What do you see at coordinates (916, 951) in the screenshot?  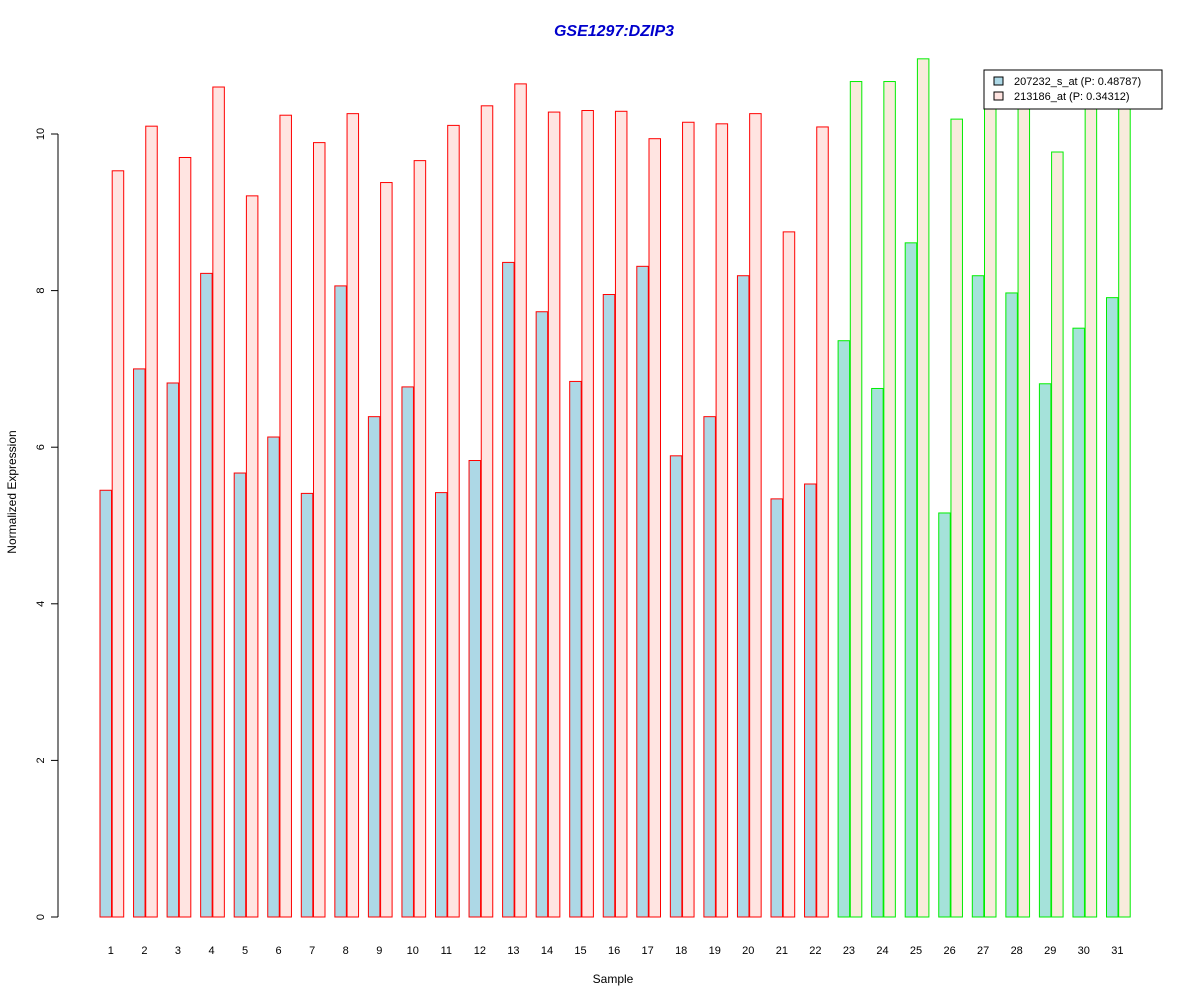 I see `x-tick-label: 25` at bounding box center [916, 951].